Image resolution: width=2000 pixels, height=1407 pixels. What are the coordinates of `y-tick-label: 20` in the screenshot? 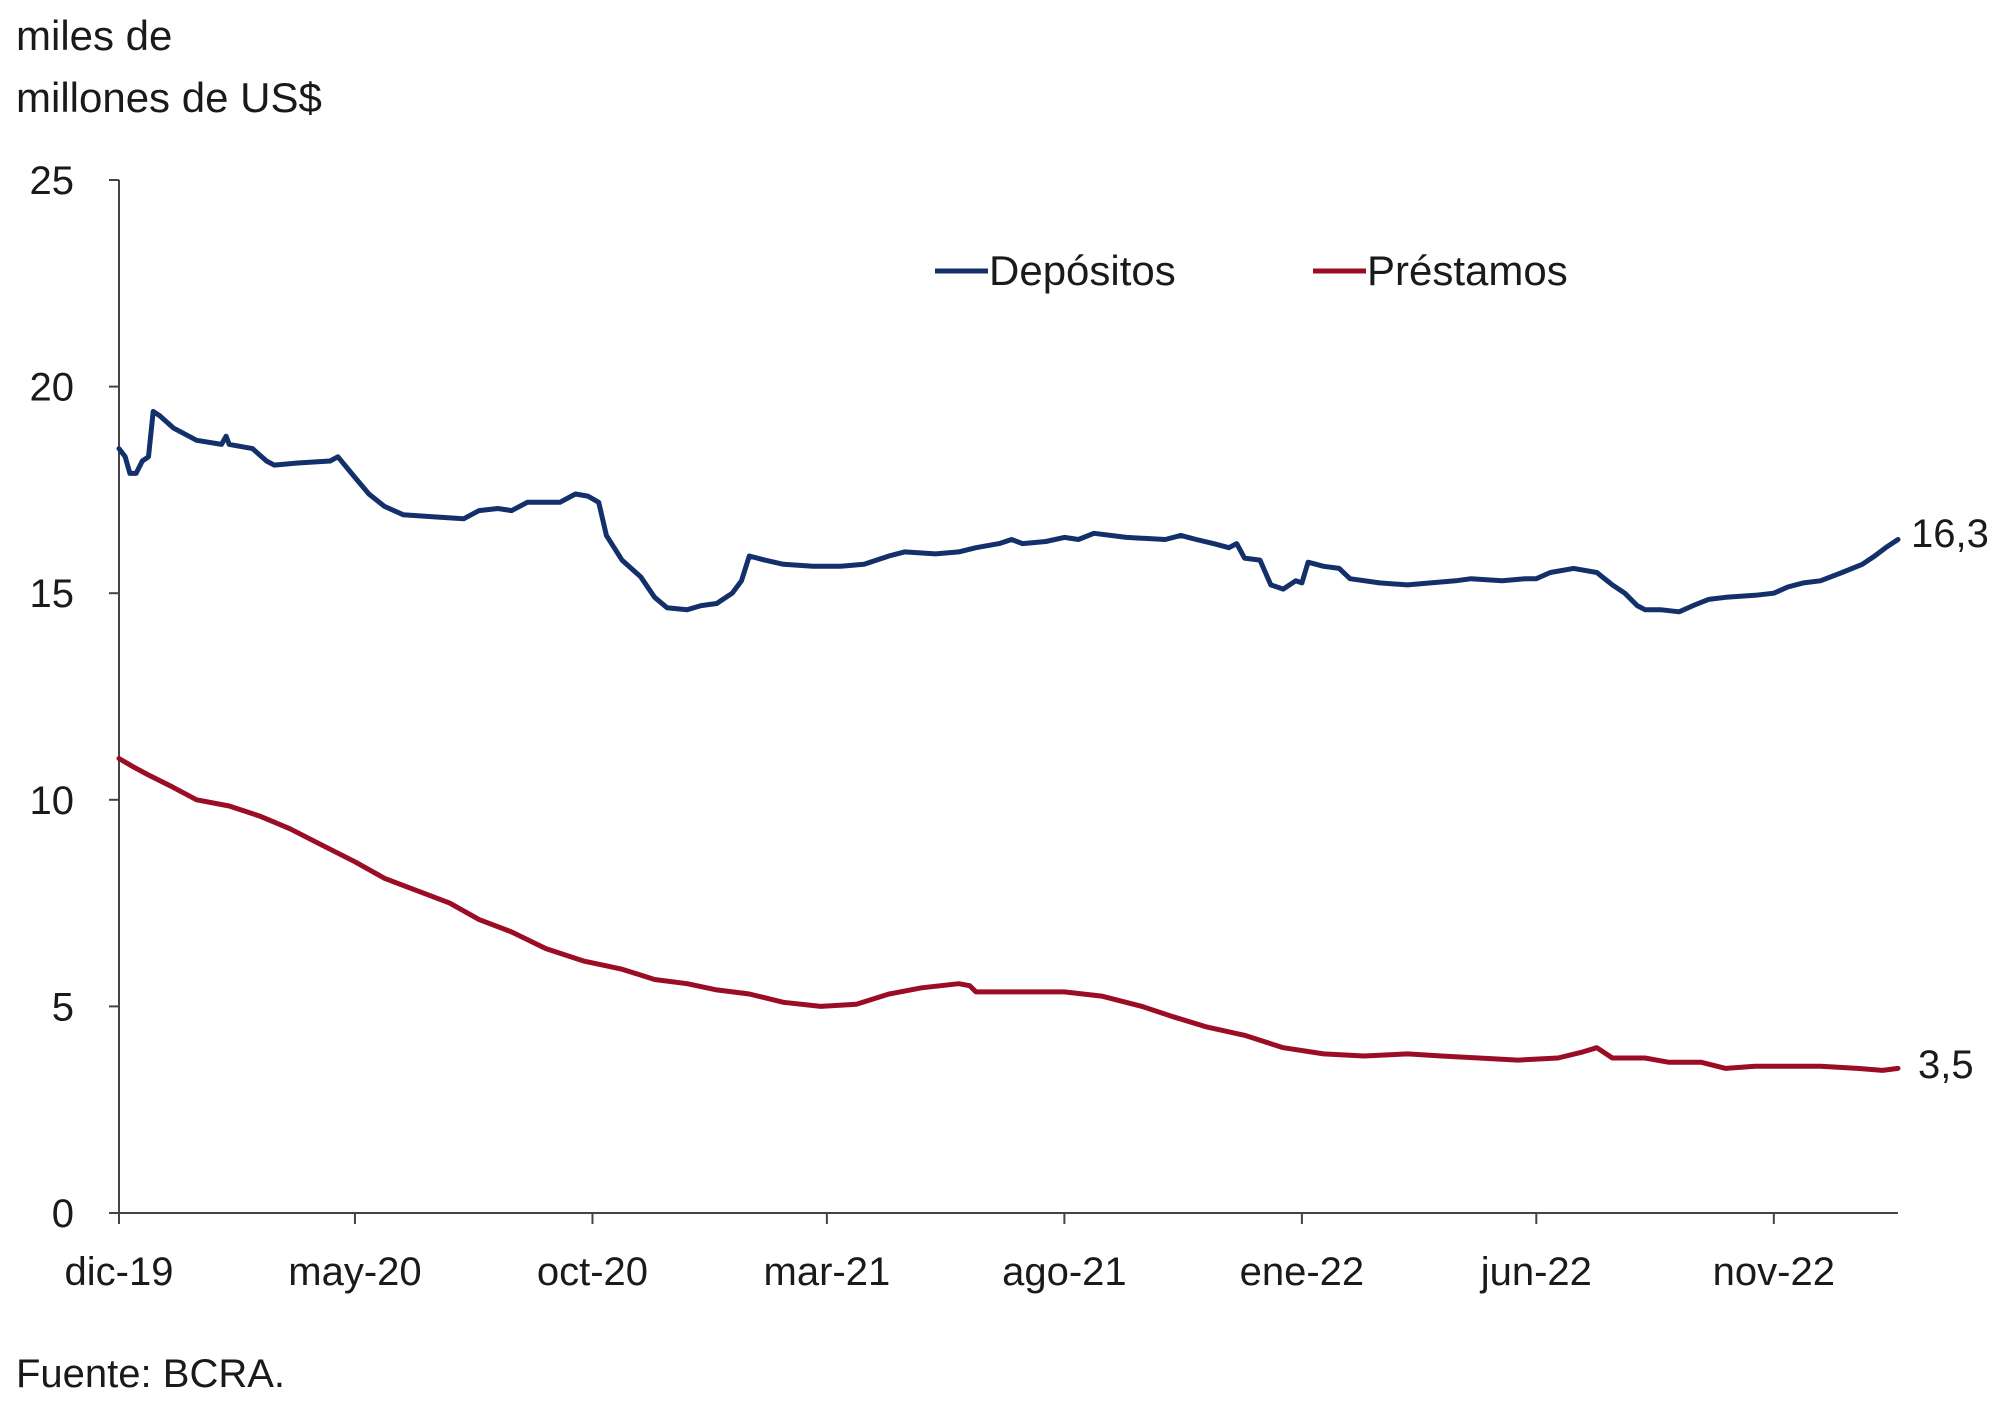 It's located at (52, 388).